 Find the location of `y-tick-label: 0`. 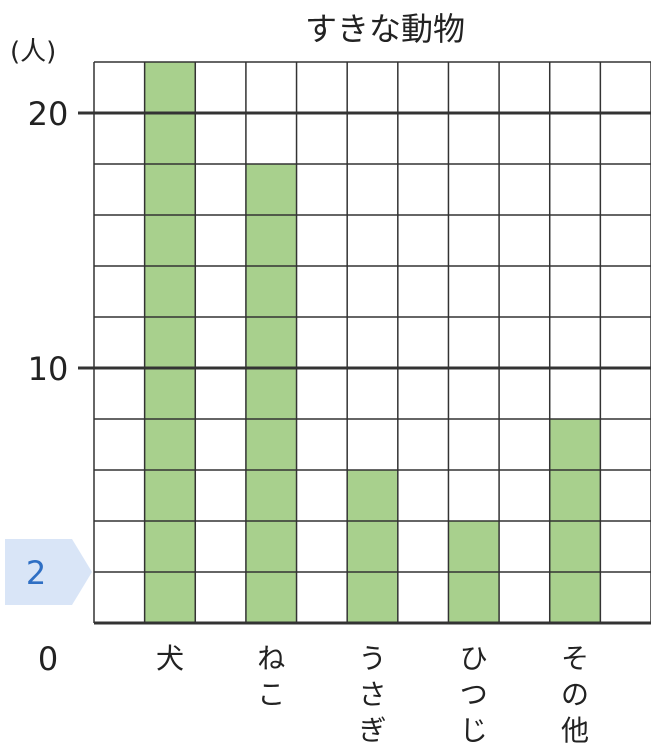

y-tick-label: 0 is located at coordinates (48, 659).